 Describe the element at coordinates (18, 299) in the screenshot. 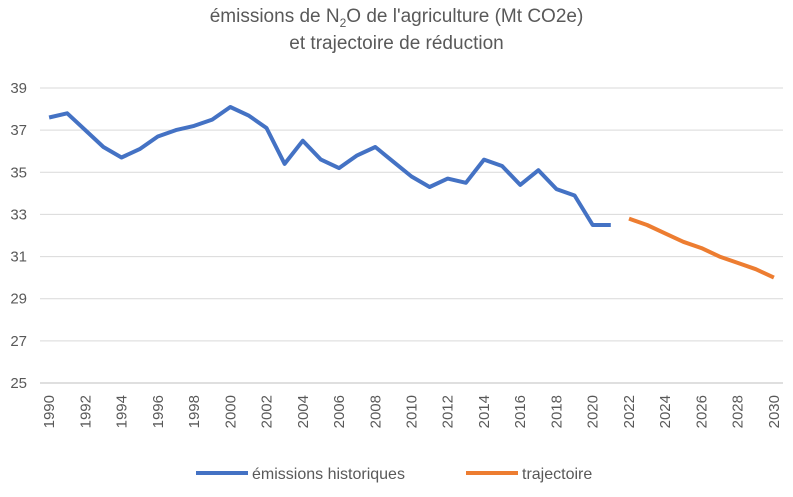

I see `y-tick-label: 29` at that location.